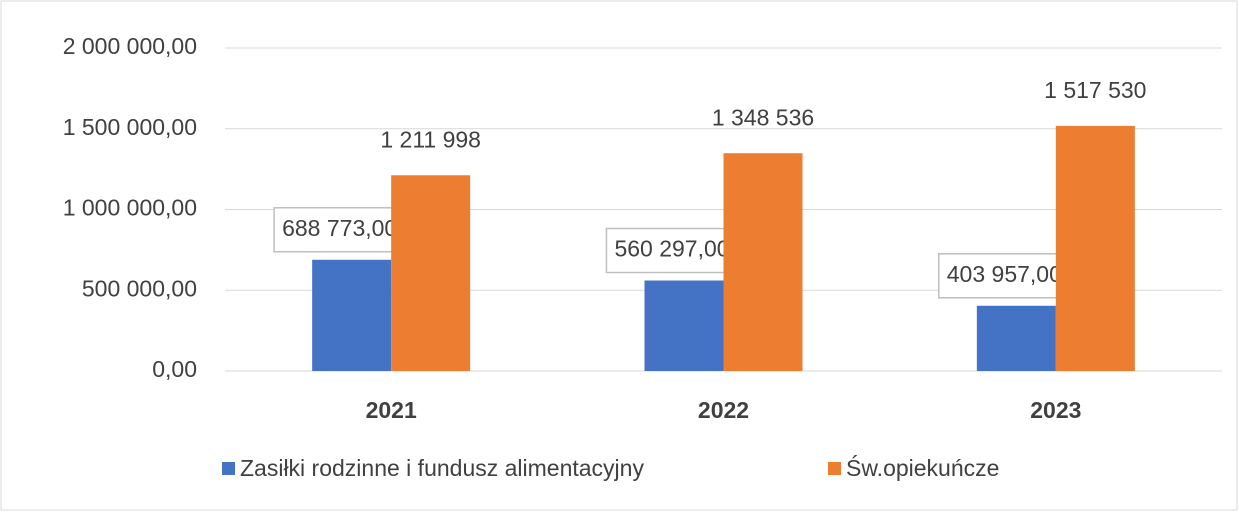  I want to click on data-label: 688 773,00, so click(339, 228).